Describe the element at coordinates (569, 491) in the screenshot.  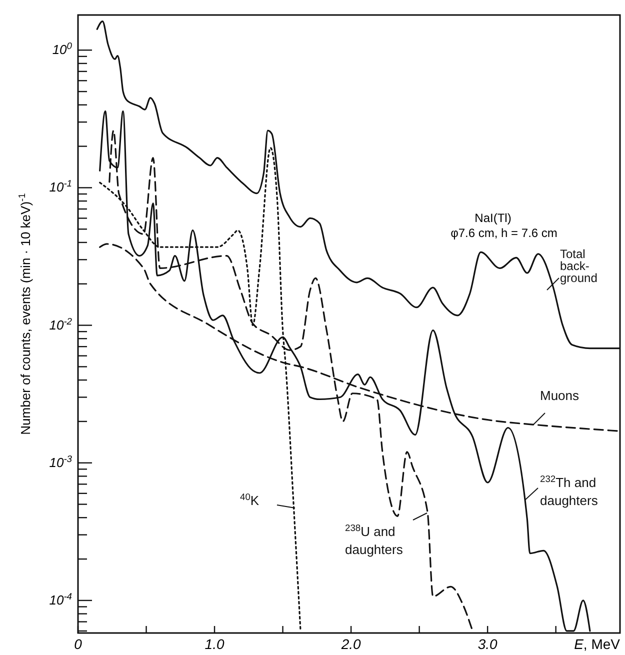
I see `legend-label: $^{232}$Th and daughters` at that location.